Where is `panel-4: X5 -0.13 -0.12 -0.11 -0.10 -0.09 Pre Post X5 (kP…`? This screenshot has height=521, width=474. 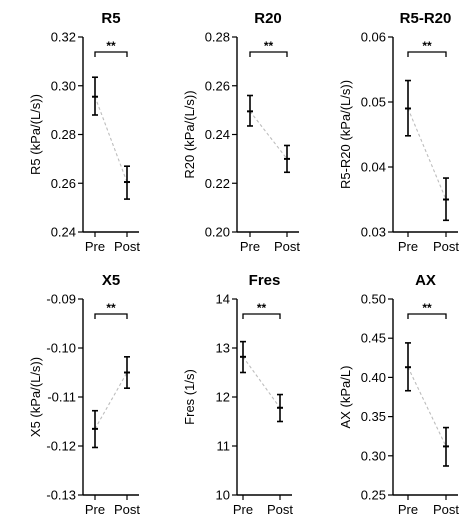
panel-4: X5 -0.13 -0.12 -0.11 -0.10 -0.09 Pre Post X5 (kP… is located at coordinates (84, 394).